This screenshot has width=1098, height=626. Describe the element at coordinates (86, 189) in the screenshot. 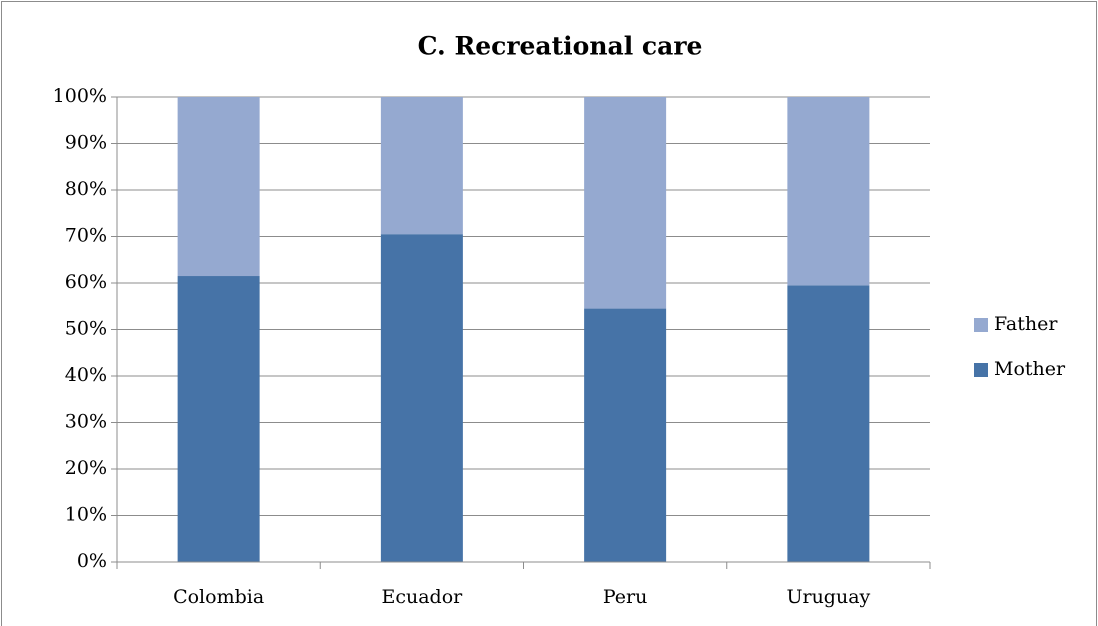

I see `y-tick-label: 80%` at that location.